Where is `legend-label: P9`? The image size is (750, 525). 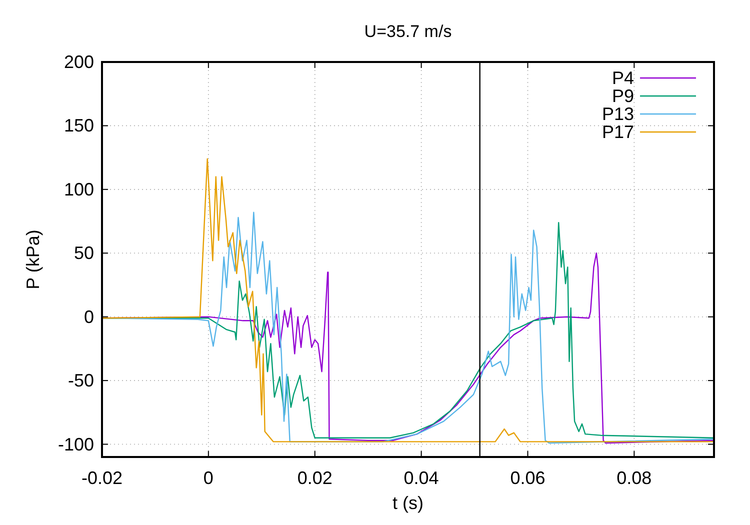
legend-label: P9 is located at coordinates (623, 96).